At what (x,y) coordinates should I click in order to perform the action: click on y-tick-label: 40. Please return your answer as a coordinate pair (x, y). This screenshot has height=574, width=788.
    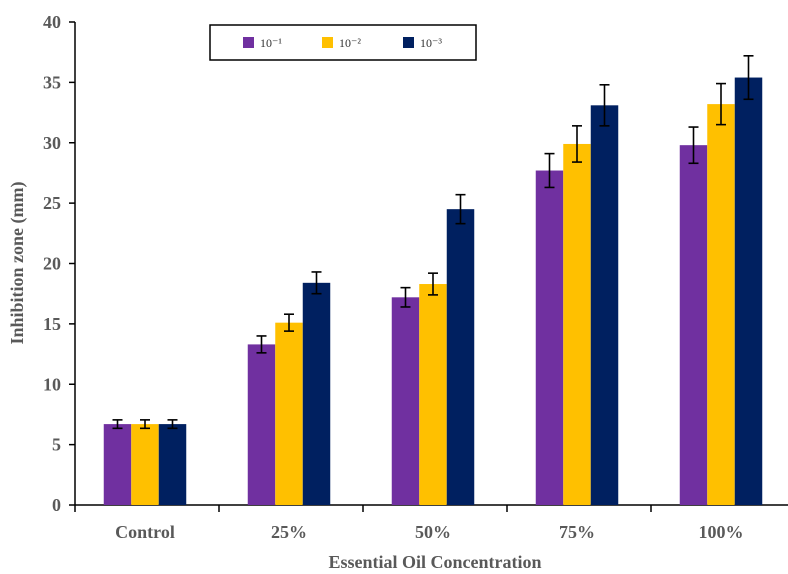
    Looking at the image, I should click on (52, 22).